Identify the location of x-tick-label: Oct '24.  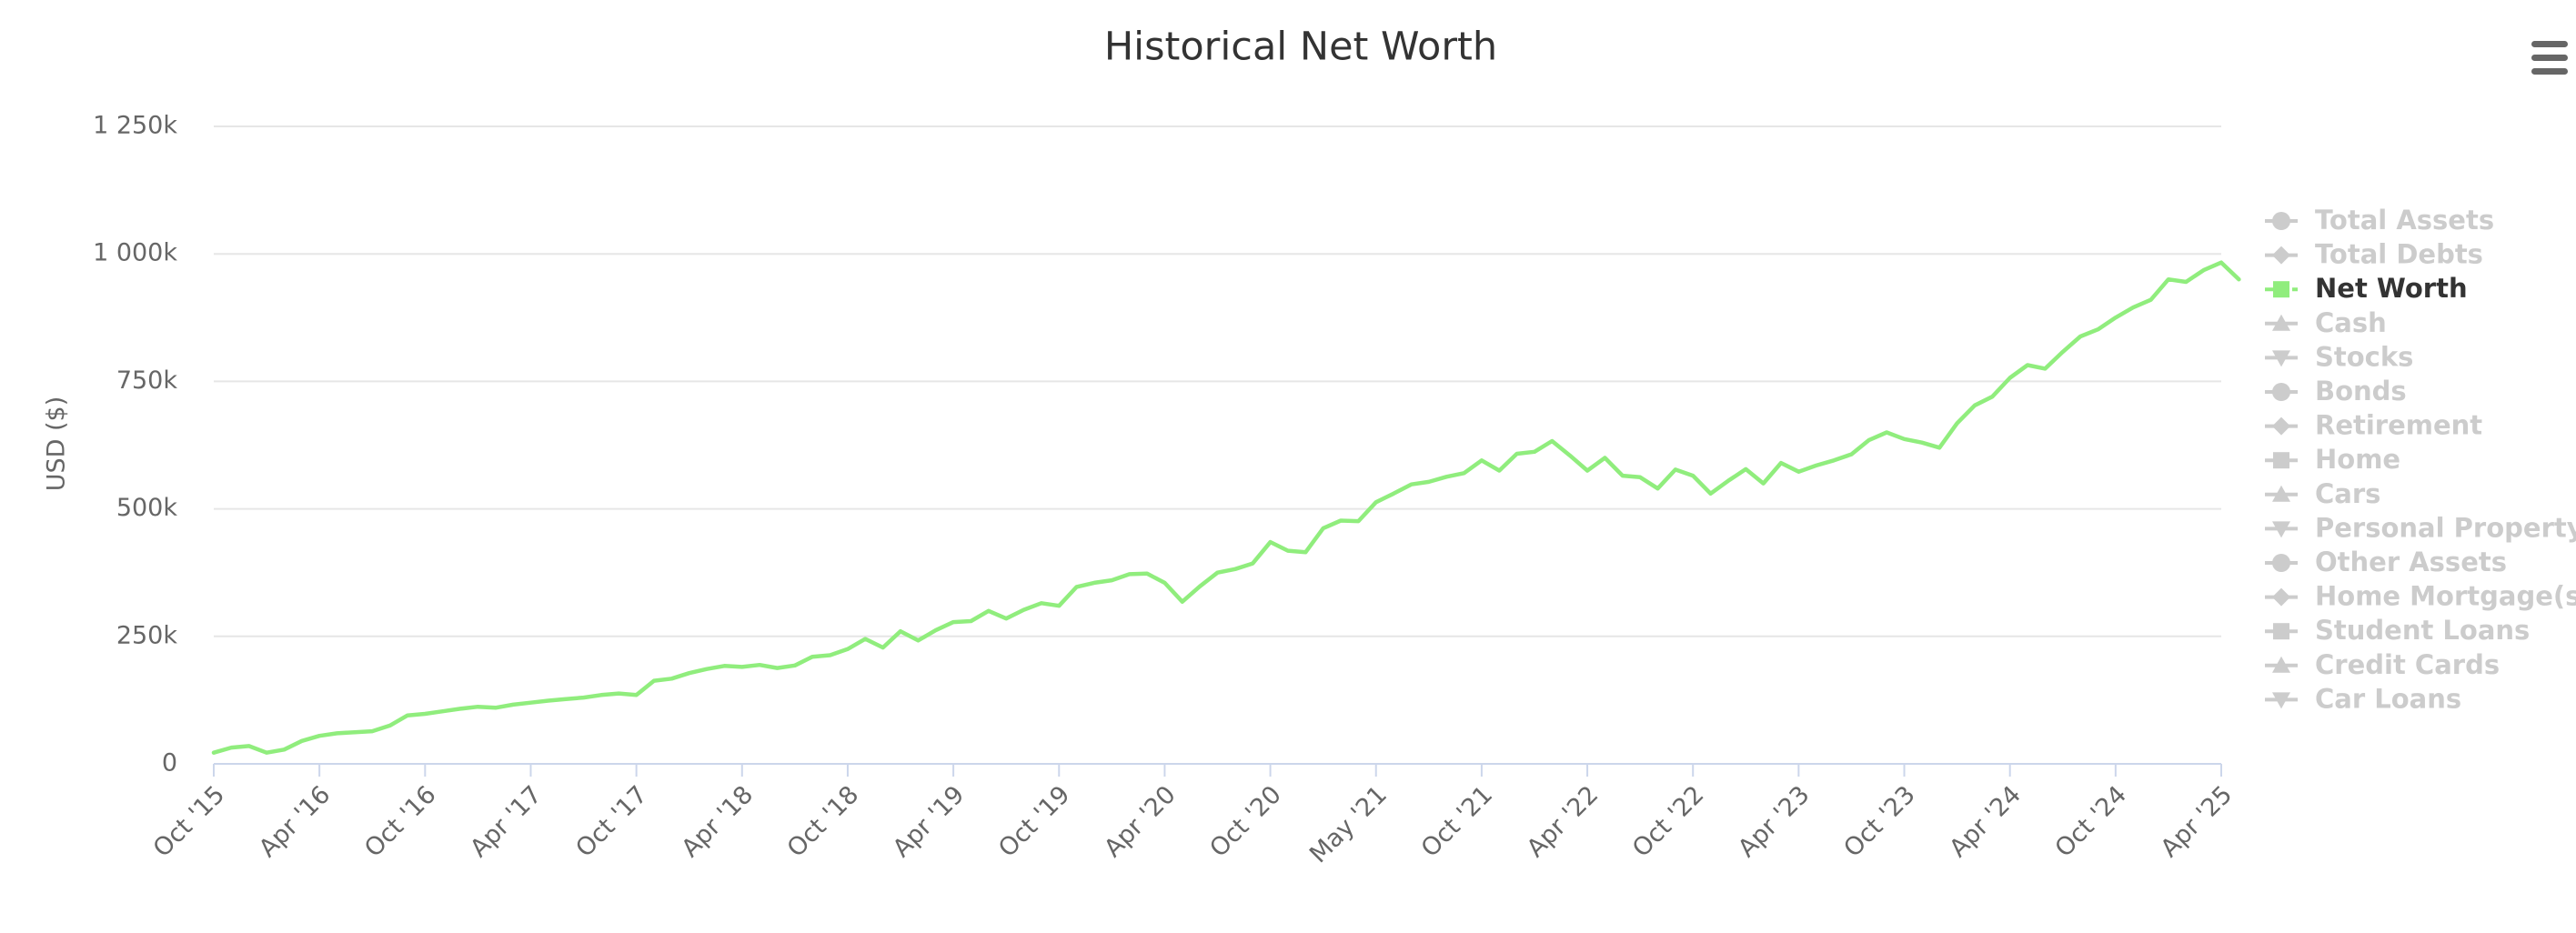
(2091, 821).